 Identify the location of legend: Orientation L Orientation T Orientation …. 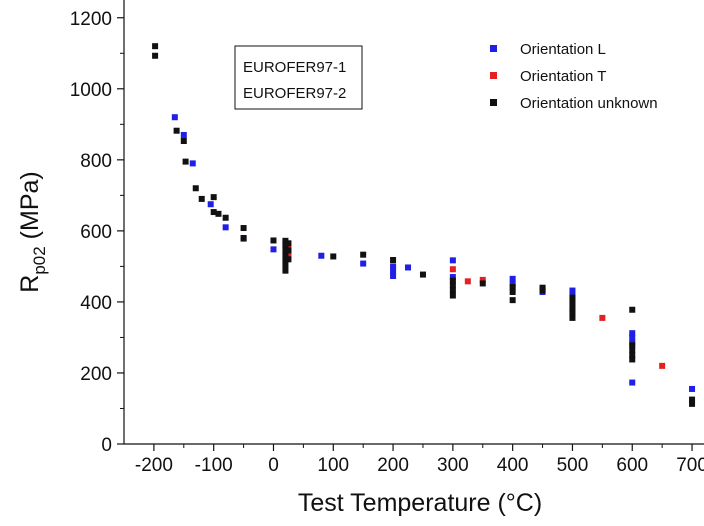
(574, 76).